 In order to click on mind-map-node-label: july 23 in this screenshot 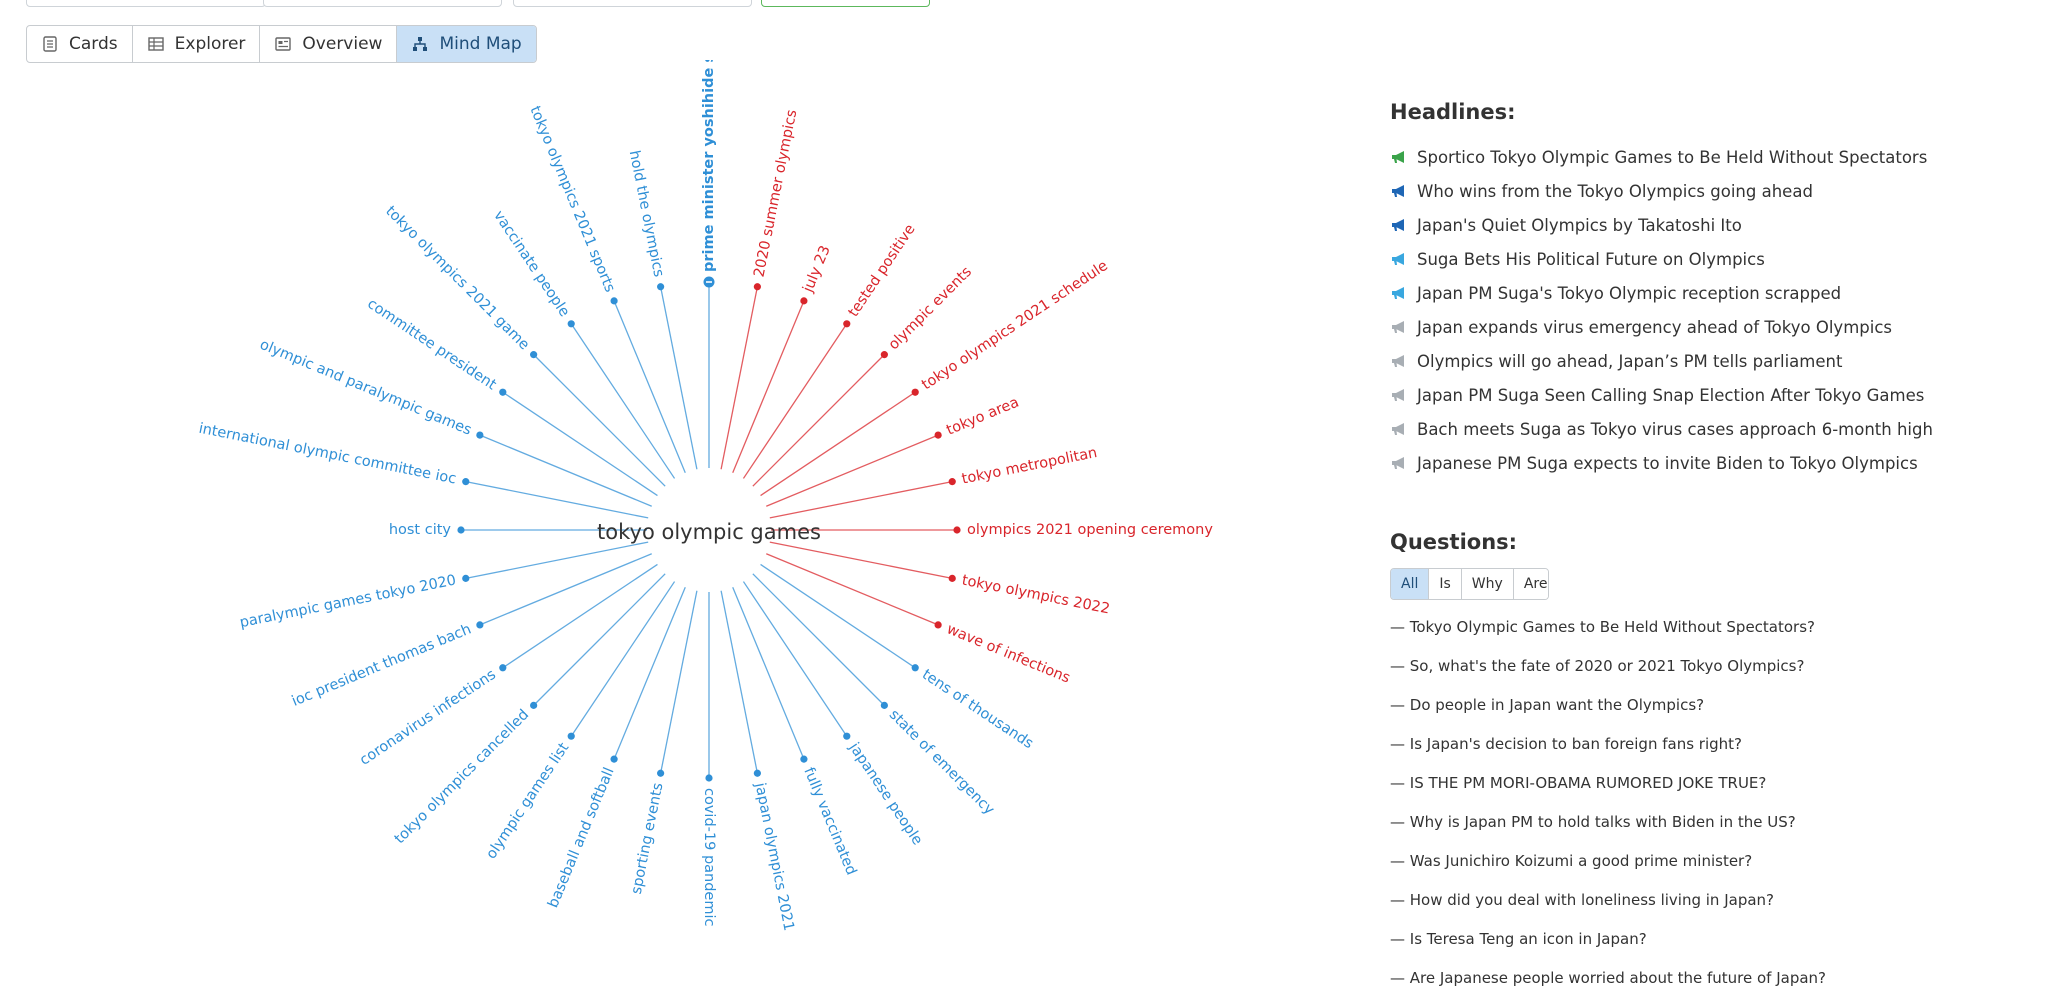, I will do `click(817, 269)`.